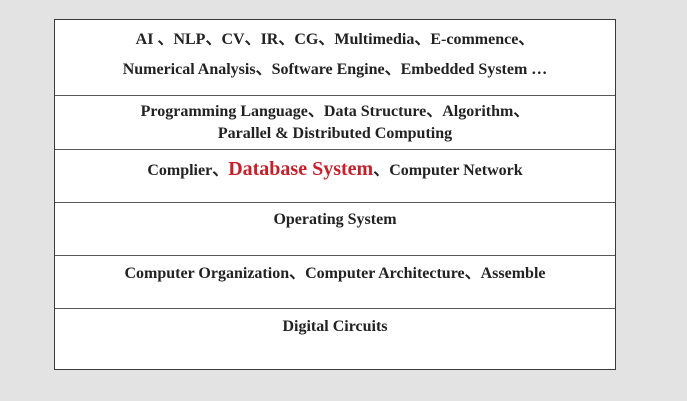 This screenshot has width=687, height=401. What do you see at coordinates (335, 326) in the screenshot?
I see `digital-circuits-label: Digital Circuits` at bounding box center [335, 326].